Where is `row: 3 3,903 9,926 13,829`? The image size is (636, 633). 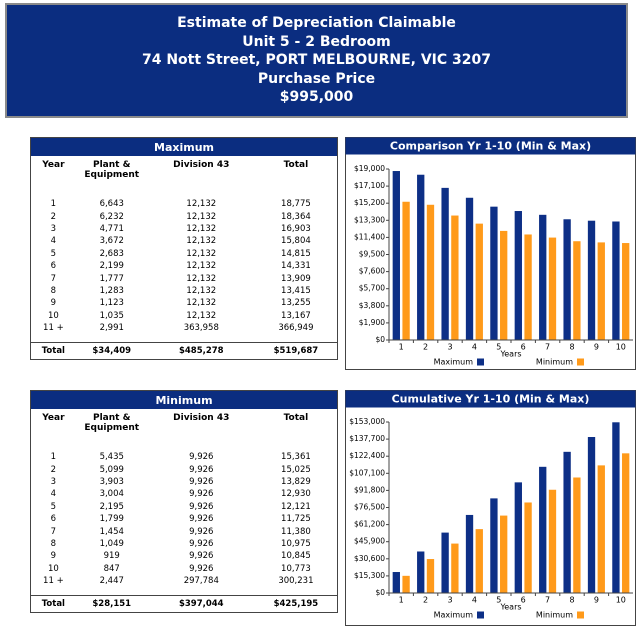 row: 3 3,903 9,926 13,829 is located at coordinates (184, 482).